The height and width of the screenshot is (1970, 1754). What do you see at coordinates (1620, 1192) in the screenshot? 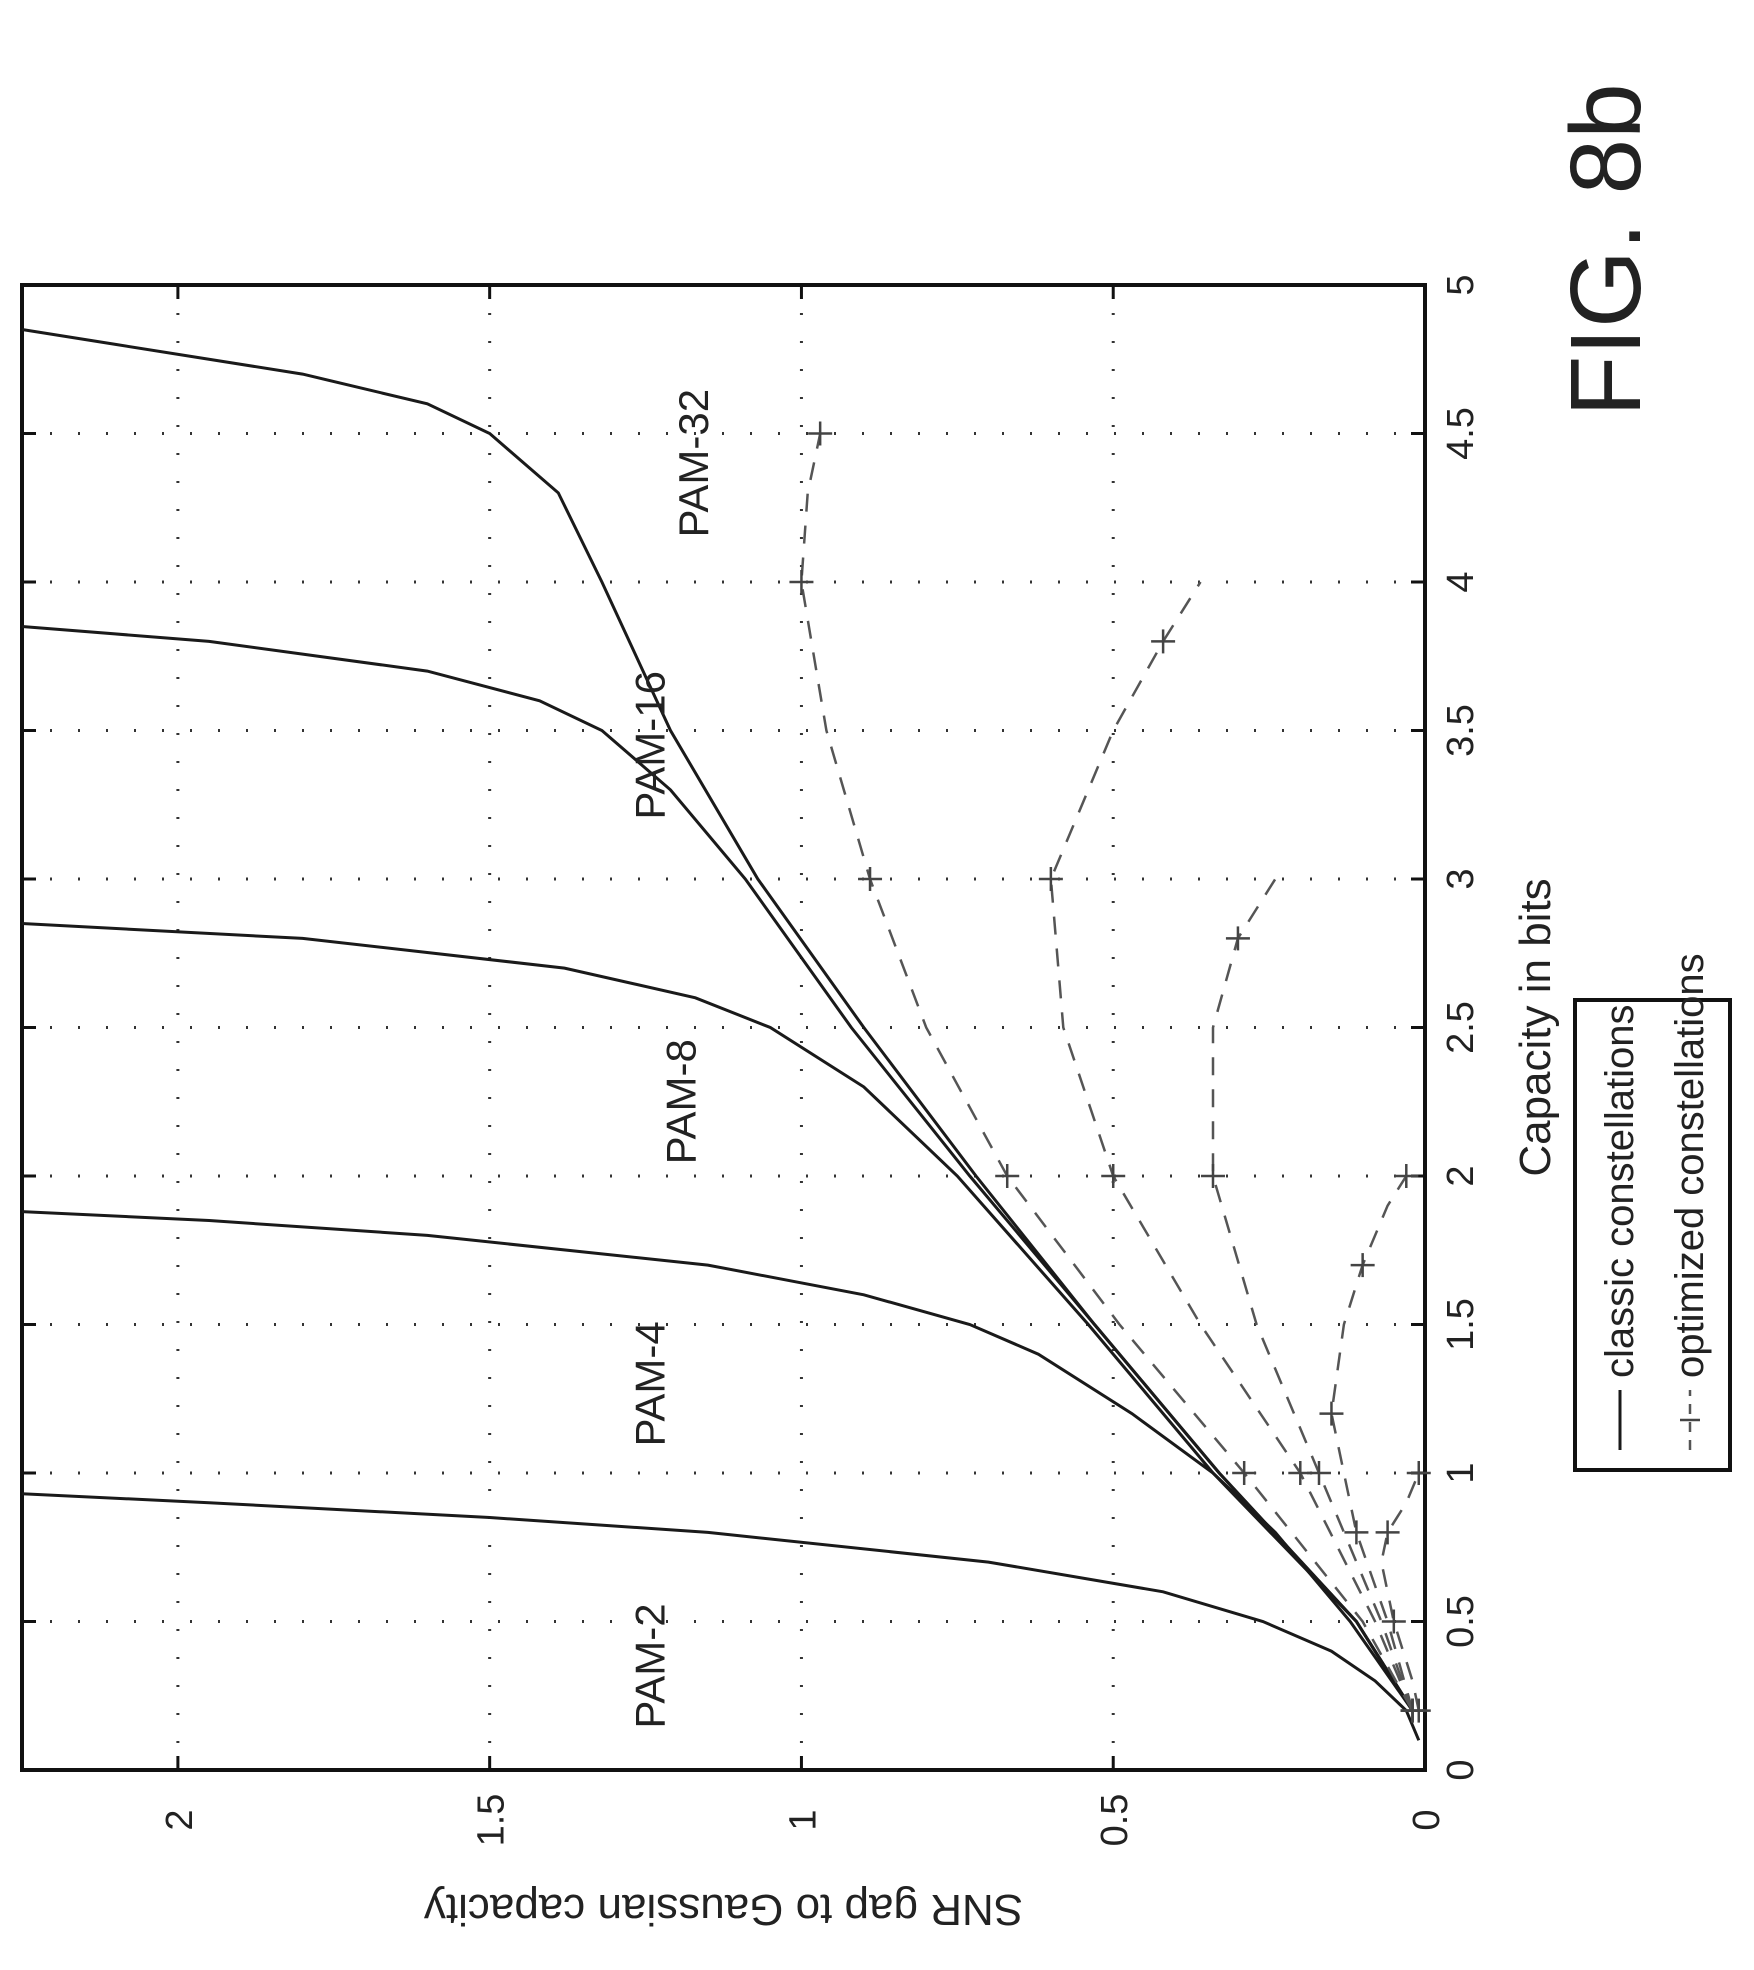
I see `legend-label: classic constellations` at bounding box center [1620, 1192].